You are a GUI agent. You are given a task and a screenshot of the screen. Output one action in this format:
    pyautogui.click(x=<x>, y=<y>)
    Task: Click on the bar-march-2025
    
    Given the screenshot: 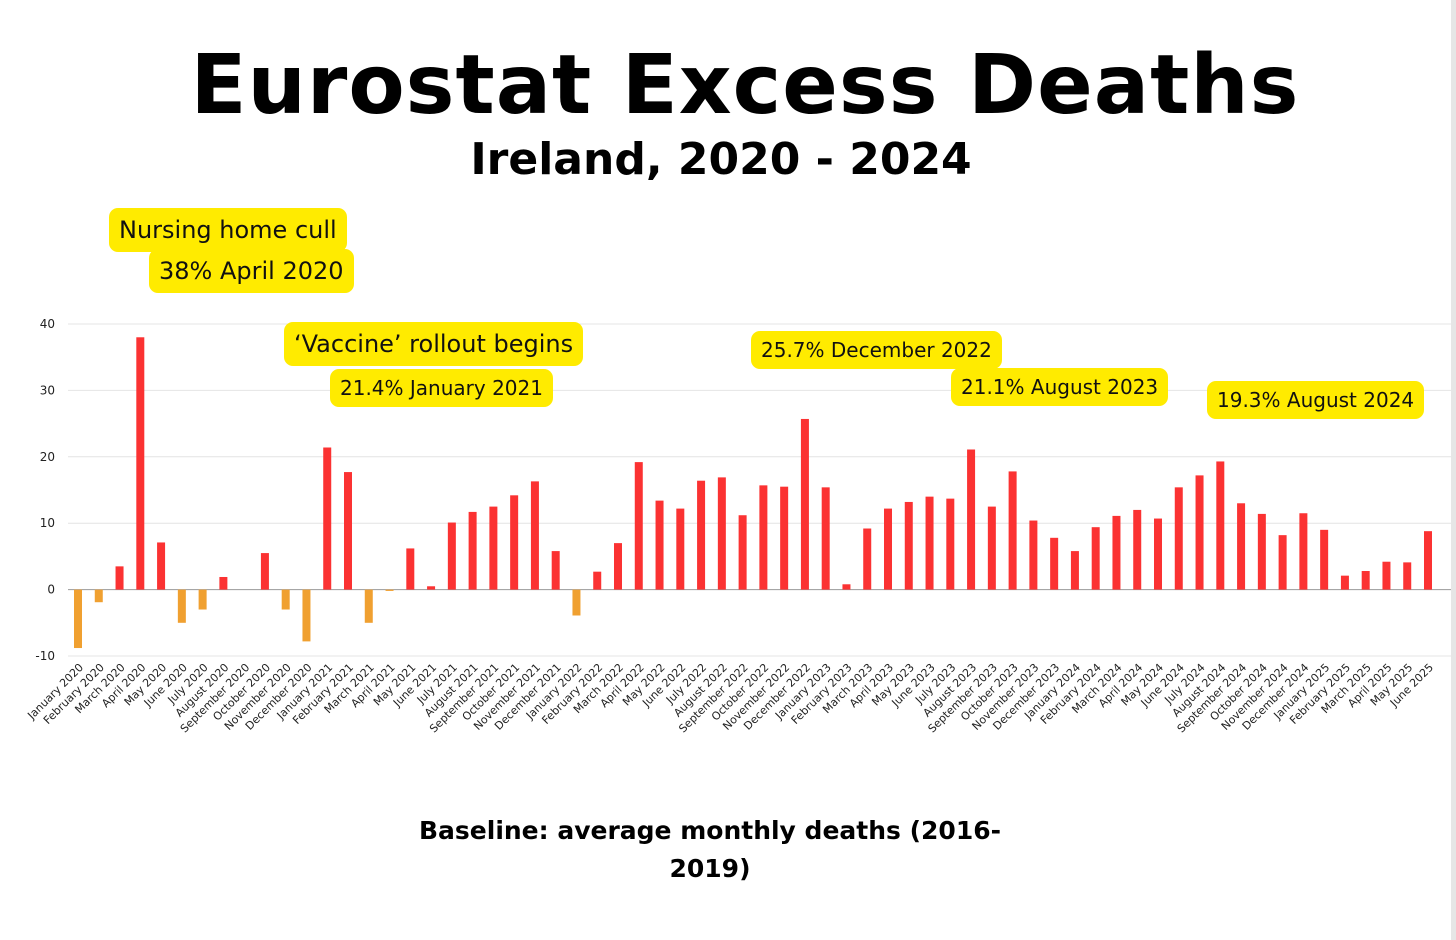 What is the action you would take?
    pyautogui.click(x=1365, y=580)
    